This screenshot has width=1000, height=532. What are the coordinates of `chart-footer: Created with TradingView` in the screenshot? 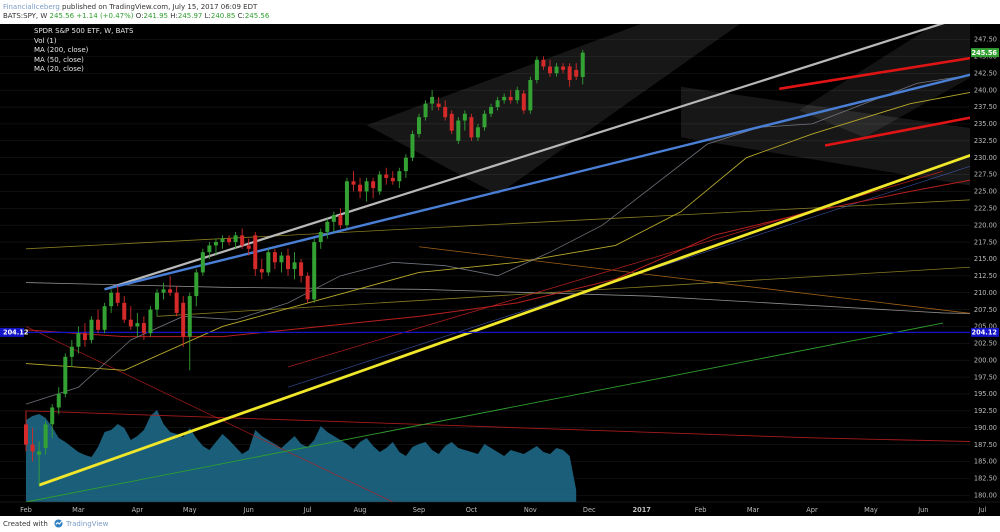 It's located at (500, 524).